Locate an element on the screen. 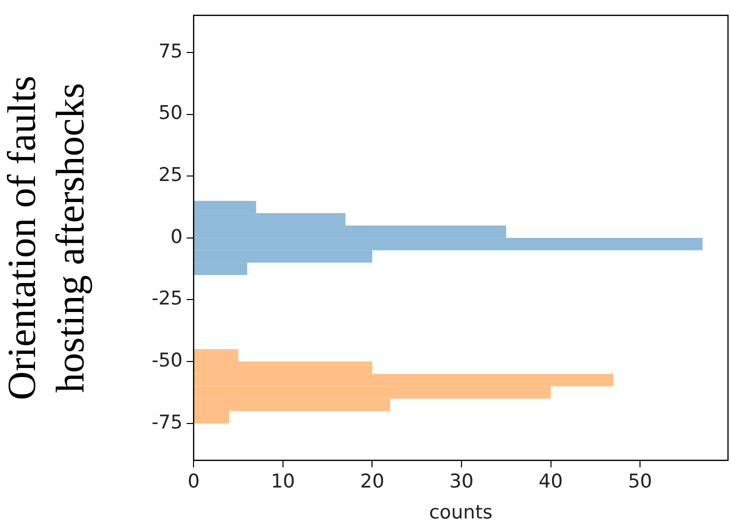  x-tick-label: 10 is located at coordinates (283, 481).